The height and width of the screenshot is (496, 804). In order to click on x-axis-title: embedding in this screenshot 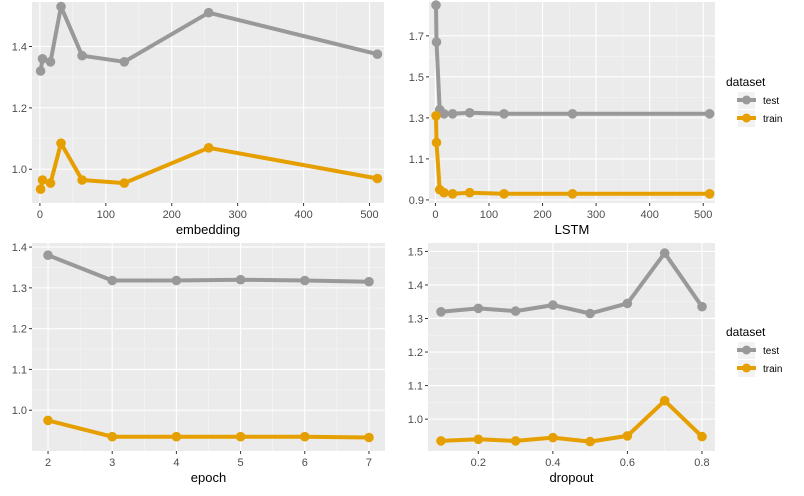, I will do `click(208, 229)`.